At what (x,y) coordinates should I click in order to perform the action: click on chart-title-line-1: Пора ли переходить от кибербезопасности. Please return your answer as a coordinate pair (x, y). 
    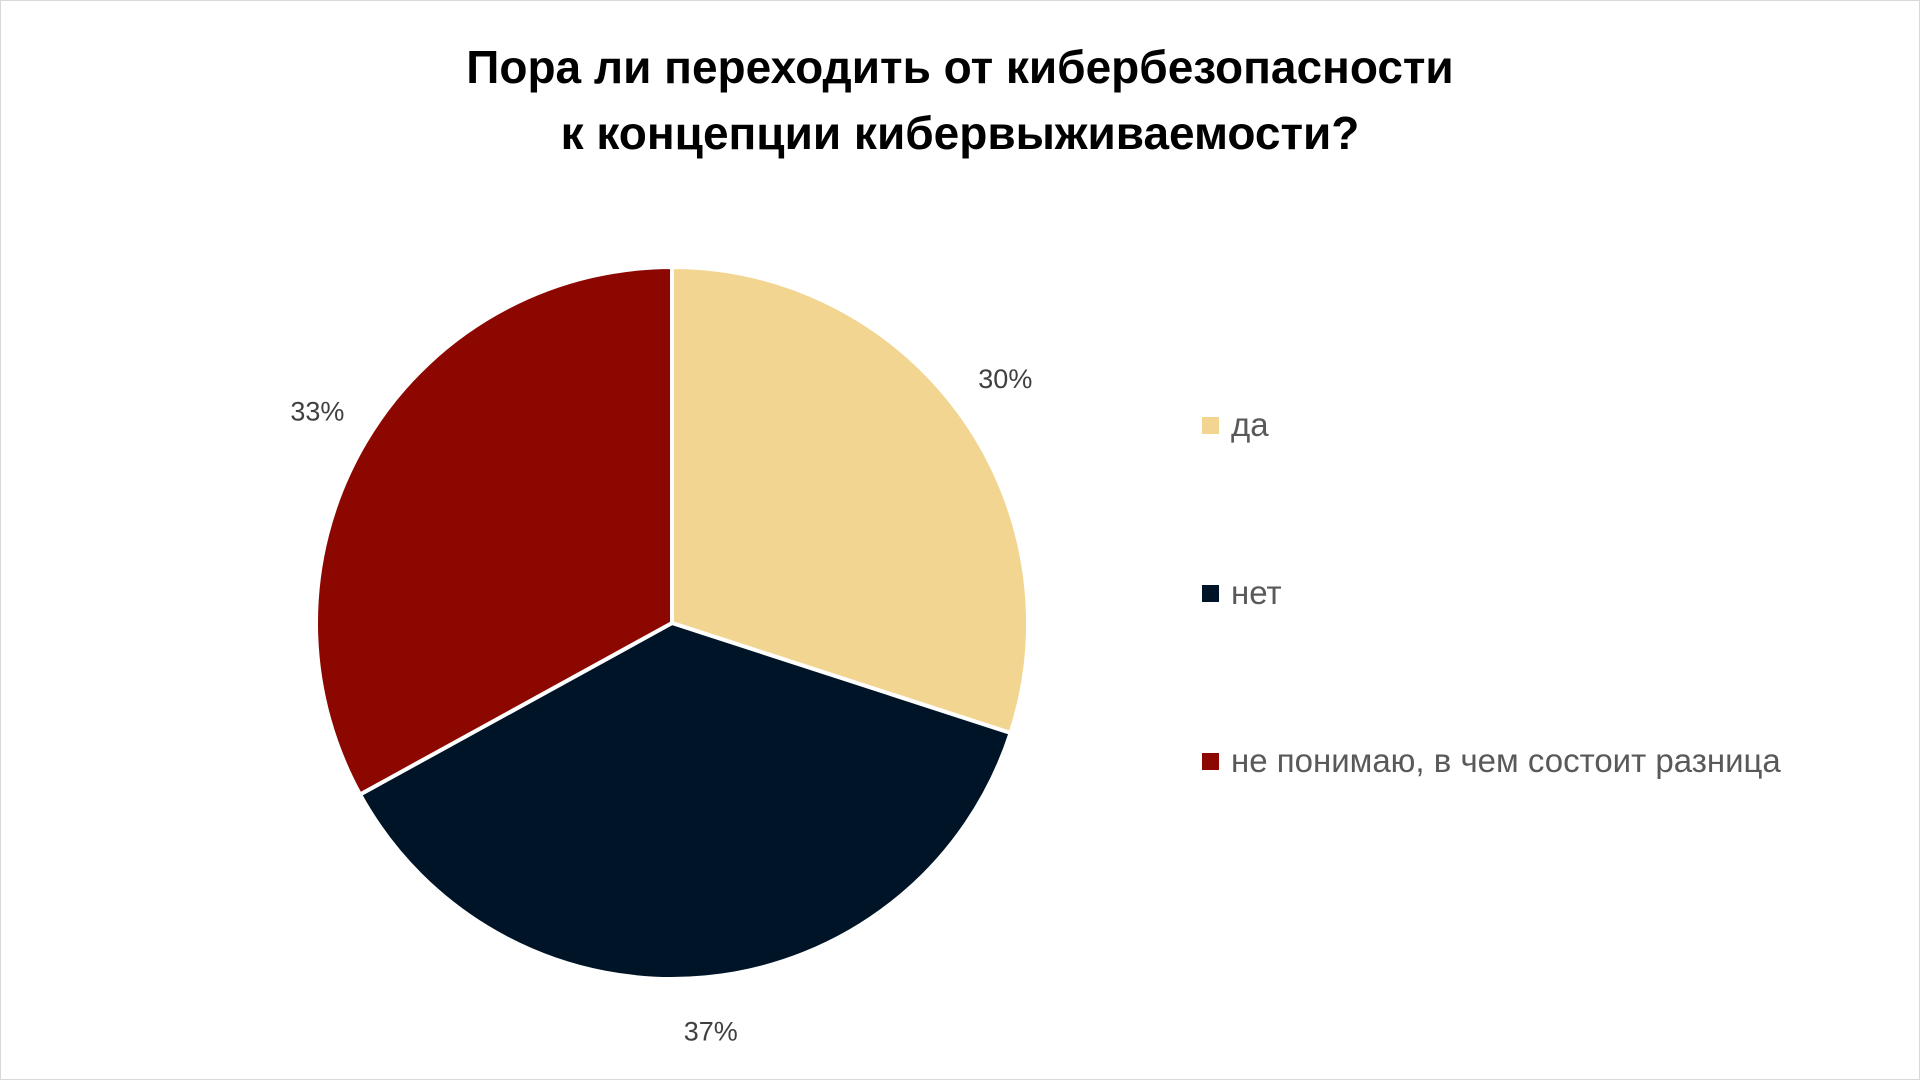
    Looking at the image, I should click on (960, 67).